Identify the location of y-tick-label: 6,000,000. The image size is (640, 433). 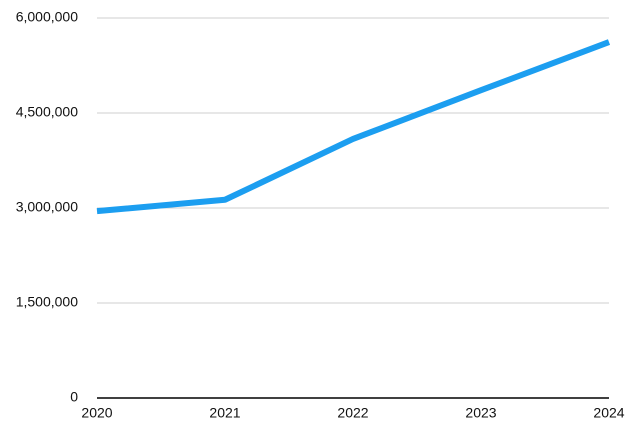
(47, 17).